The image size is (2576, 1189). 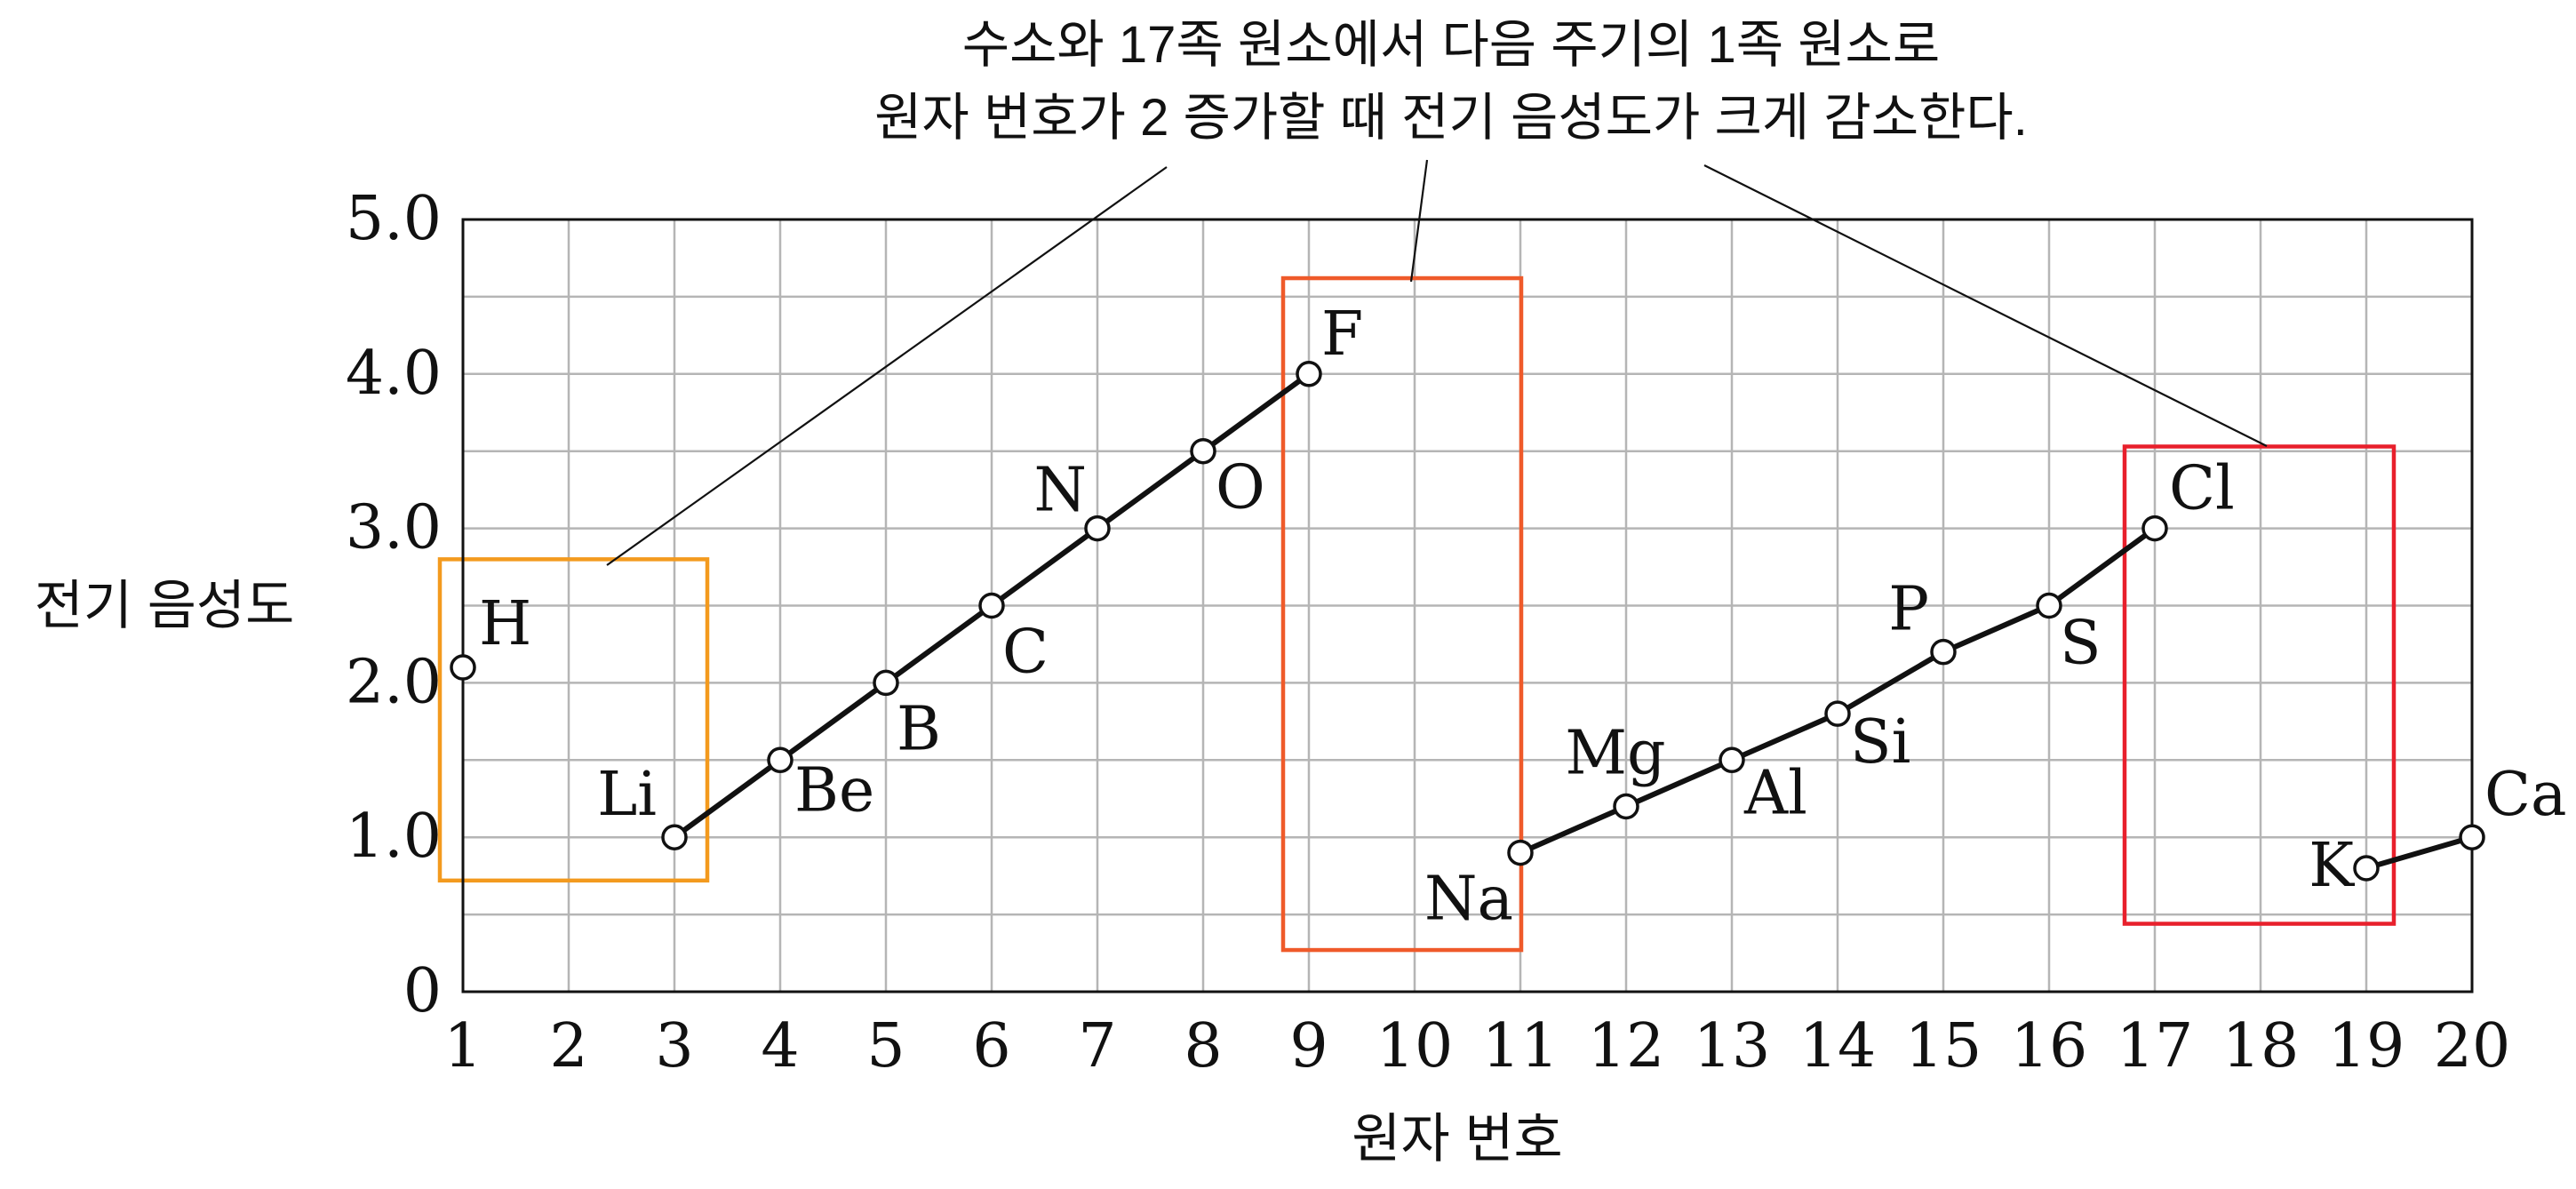 I want to click on point-label-na: Na, so click(x=1469, y=900).